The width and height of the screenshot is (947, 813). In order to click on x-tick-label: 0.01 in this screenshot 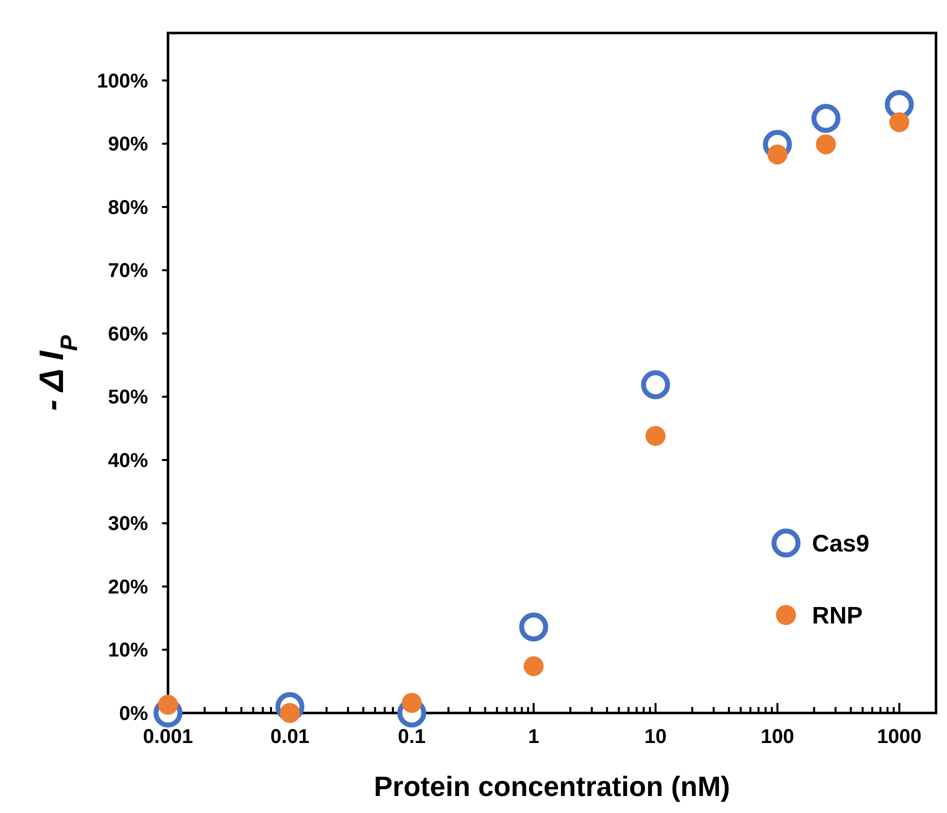, I will do `click(290, 737)`.